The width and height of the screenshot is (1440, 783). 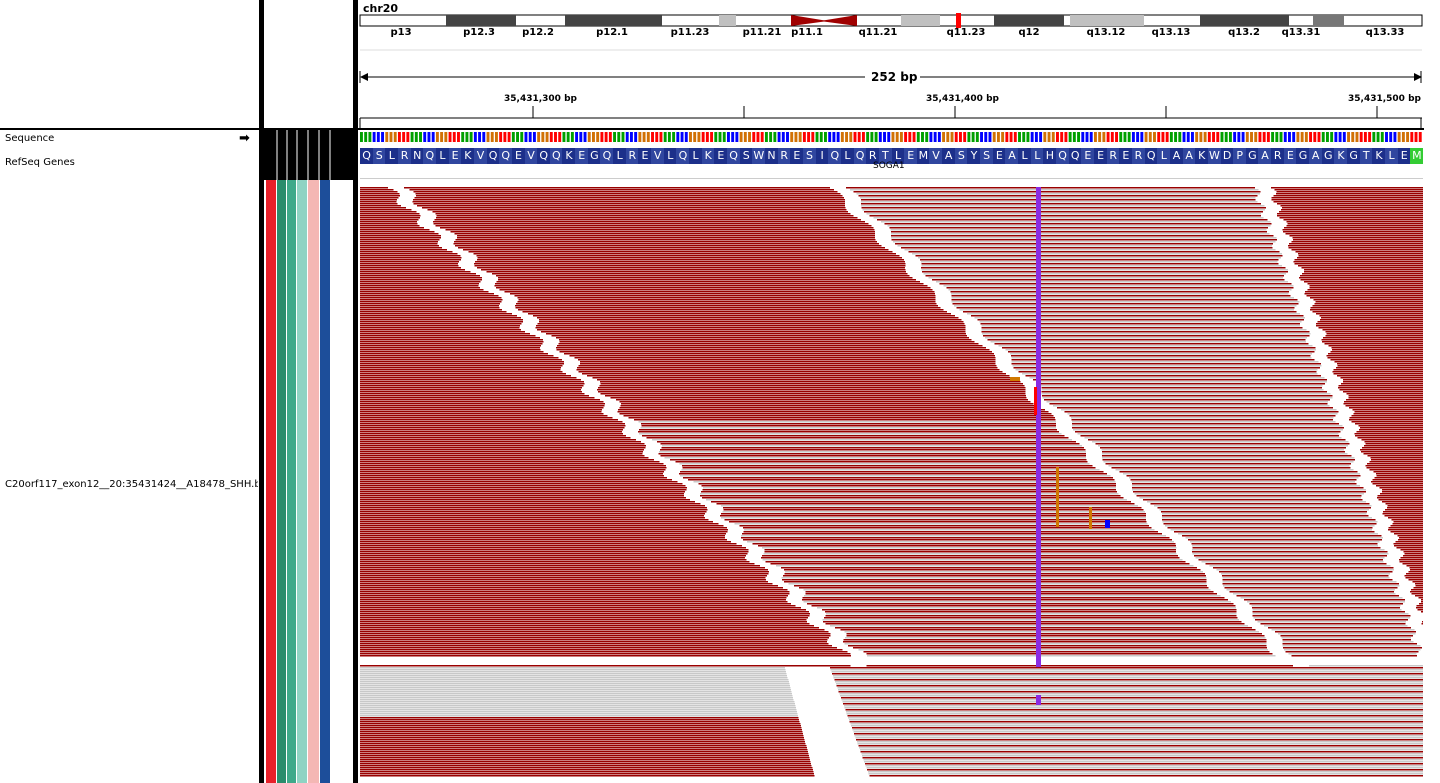 I want to click on panel-divider-left, so click(x=261, y=391).